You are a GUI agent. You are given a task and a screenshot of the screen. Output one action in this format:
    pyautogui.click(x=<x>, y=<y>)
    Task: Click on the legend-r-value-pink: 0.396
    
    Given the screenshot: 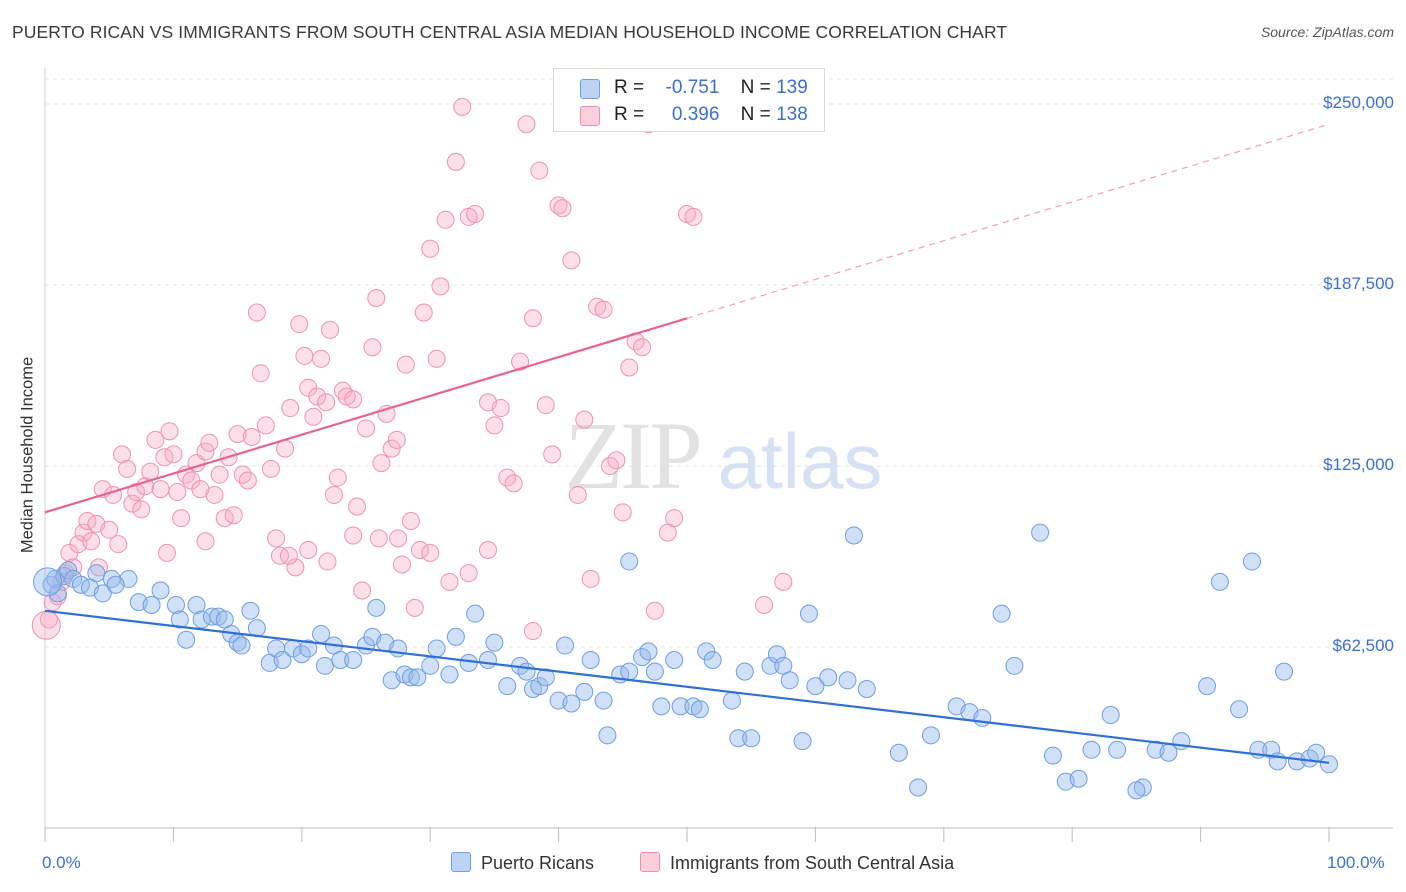 What is the action you would take?
    pyautogui.click(x=695, y=114)
    